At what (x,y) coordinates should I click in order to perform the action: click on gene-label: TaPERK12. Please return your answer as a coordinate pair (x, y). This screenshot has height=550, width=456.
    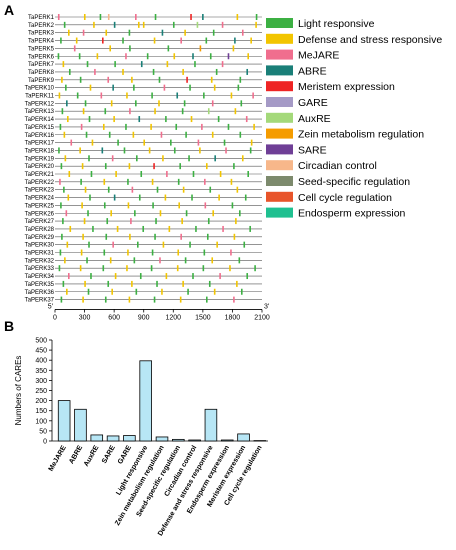
    Looking at the image, I should click on (40, 104).